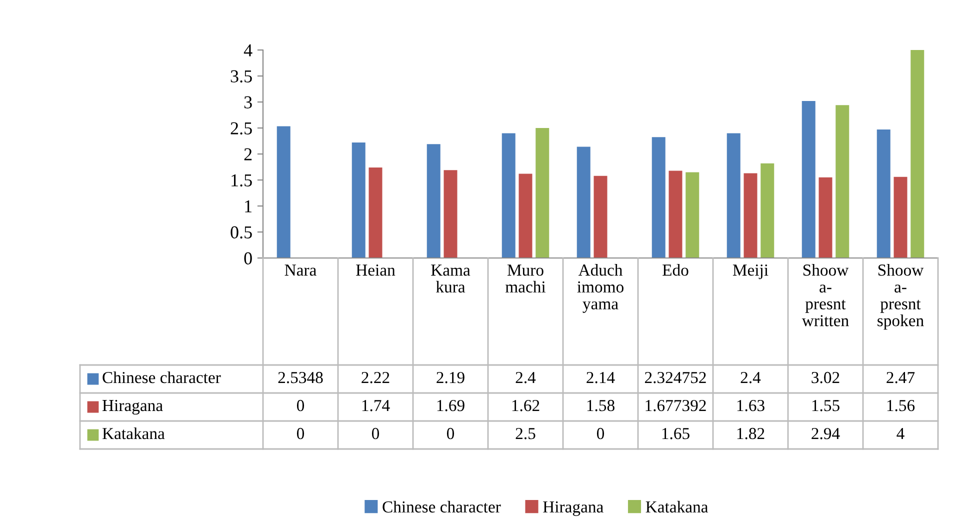  I want to click on y-tick-label: 0.5, so click(241, 232).